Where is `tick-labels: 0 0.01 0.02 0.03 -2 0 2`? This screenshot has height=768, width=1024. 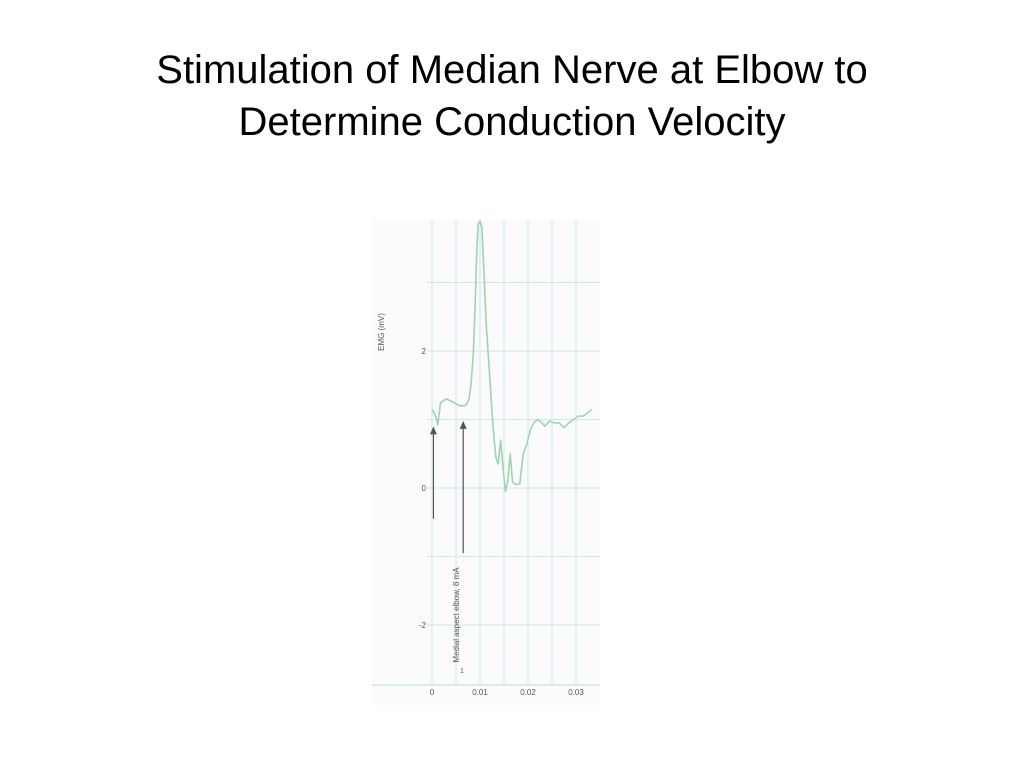
tick-labels: 0 0.01 0.02 0.03 -2 0 2 is located at coordinates (501, 522).